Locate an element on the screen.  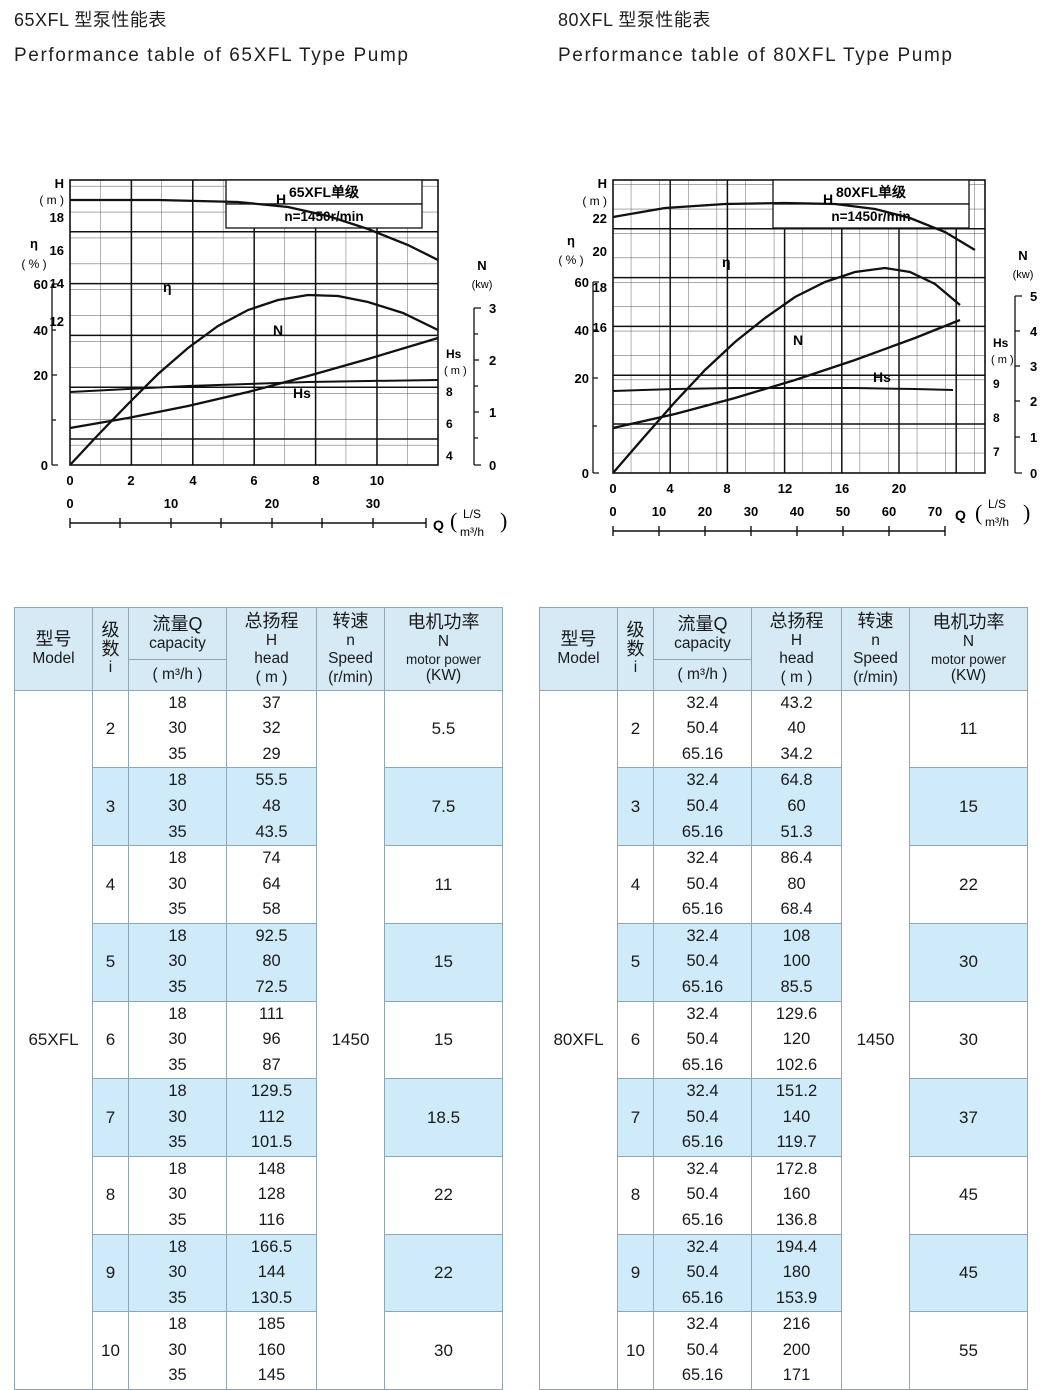
table-row: 7 18 30 35 129.5 112 101.5 18.5 is located at coordinates (259, 1117).